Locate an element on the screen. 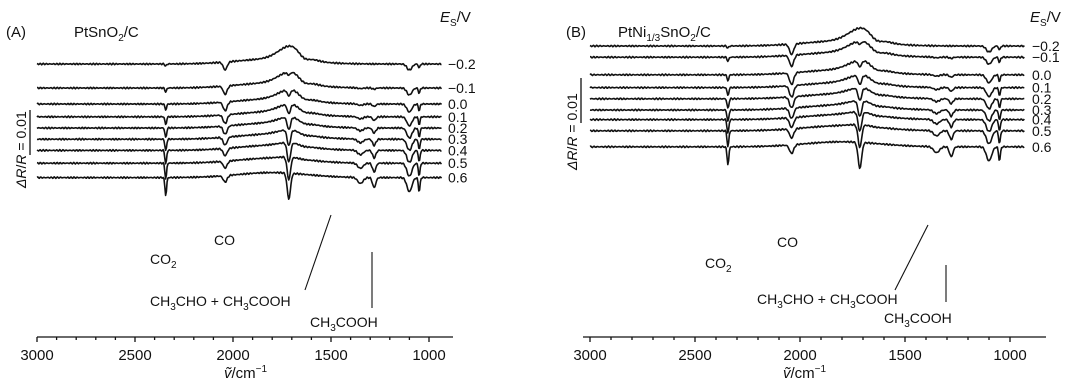 Image resolution: width=1079 pixels, height=382 pixels. panel-b-x-tick-label-4: 1000 is located at coordinates (1009, 355).